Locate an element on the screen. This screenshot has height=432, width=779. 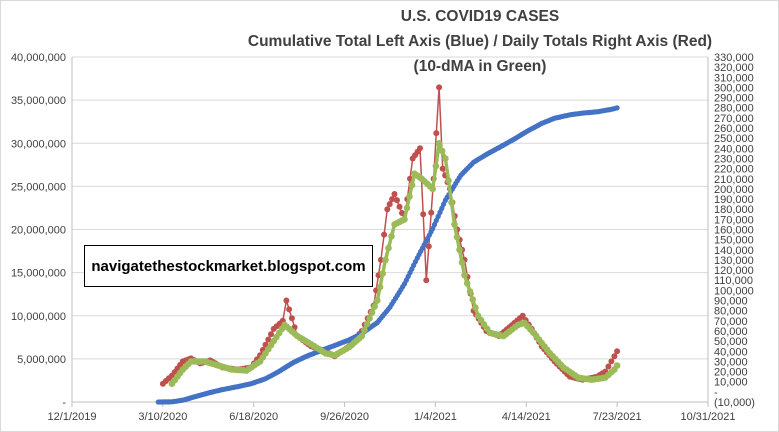
x-tick-label: 6/18/2020 is located at coordinates (253, 417).